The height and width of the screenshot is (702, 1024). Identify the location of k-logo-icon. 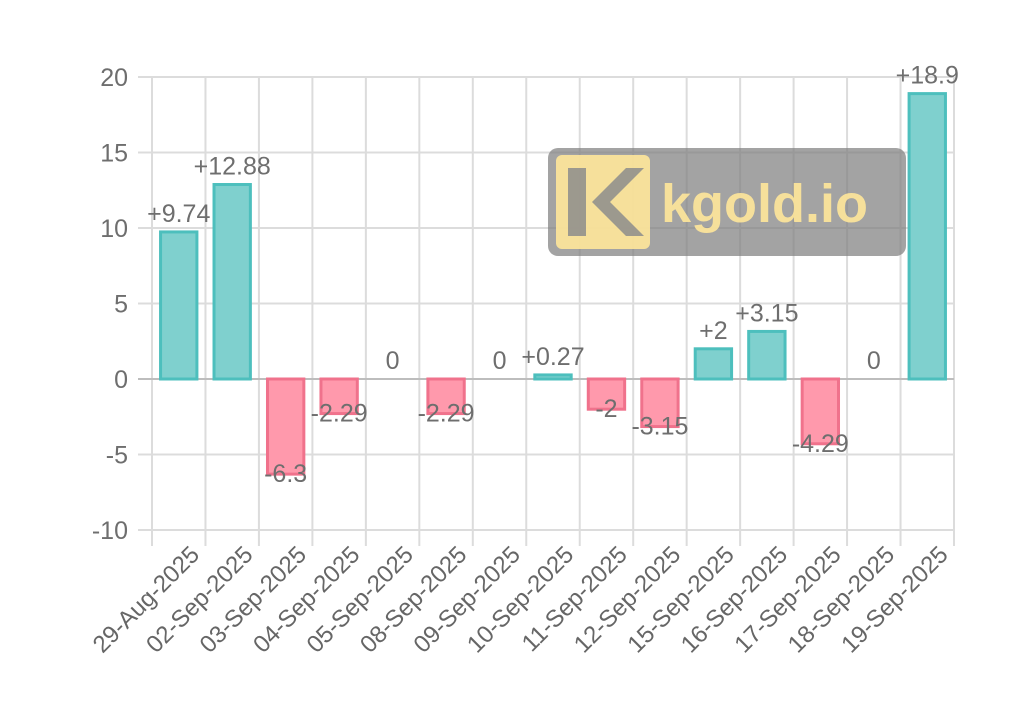
(603, 202).